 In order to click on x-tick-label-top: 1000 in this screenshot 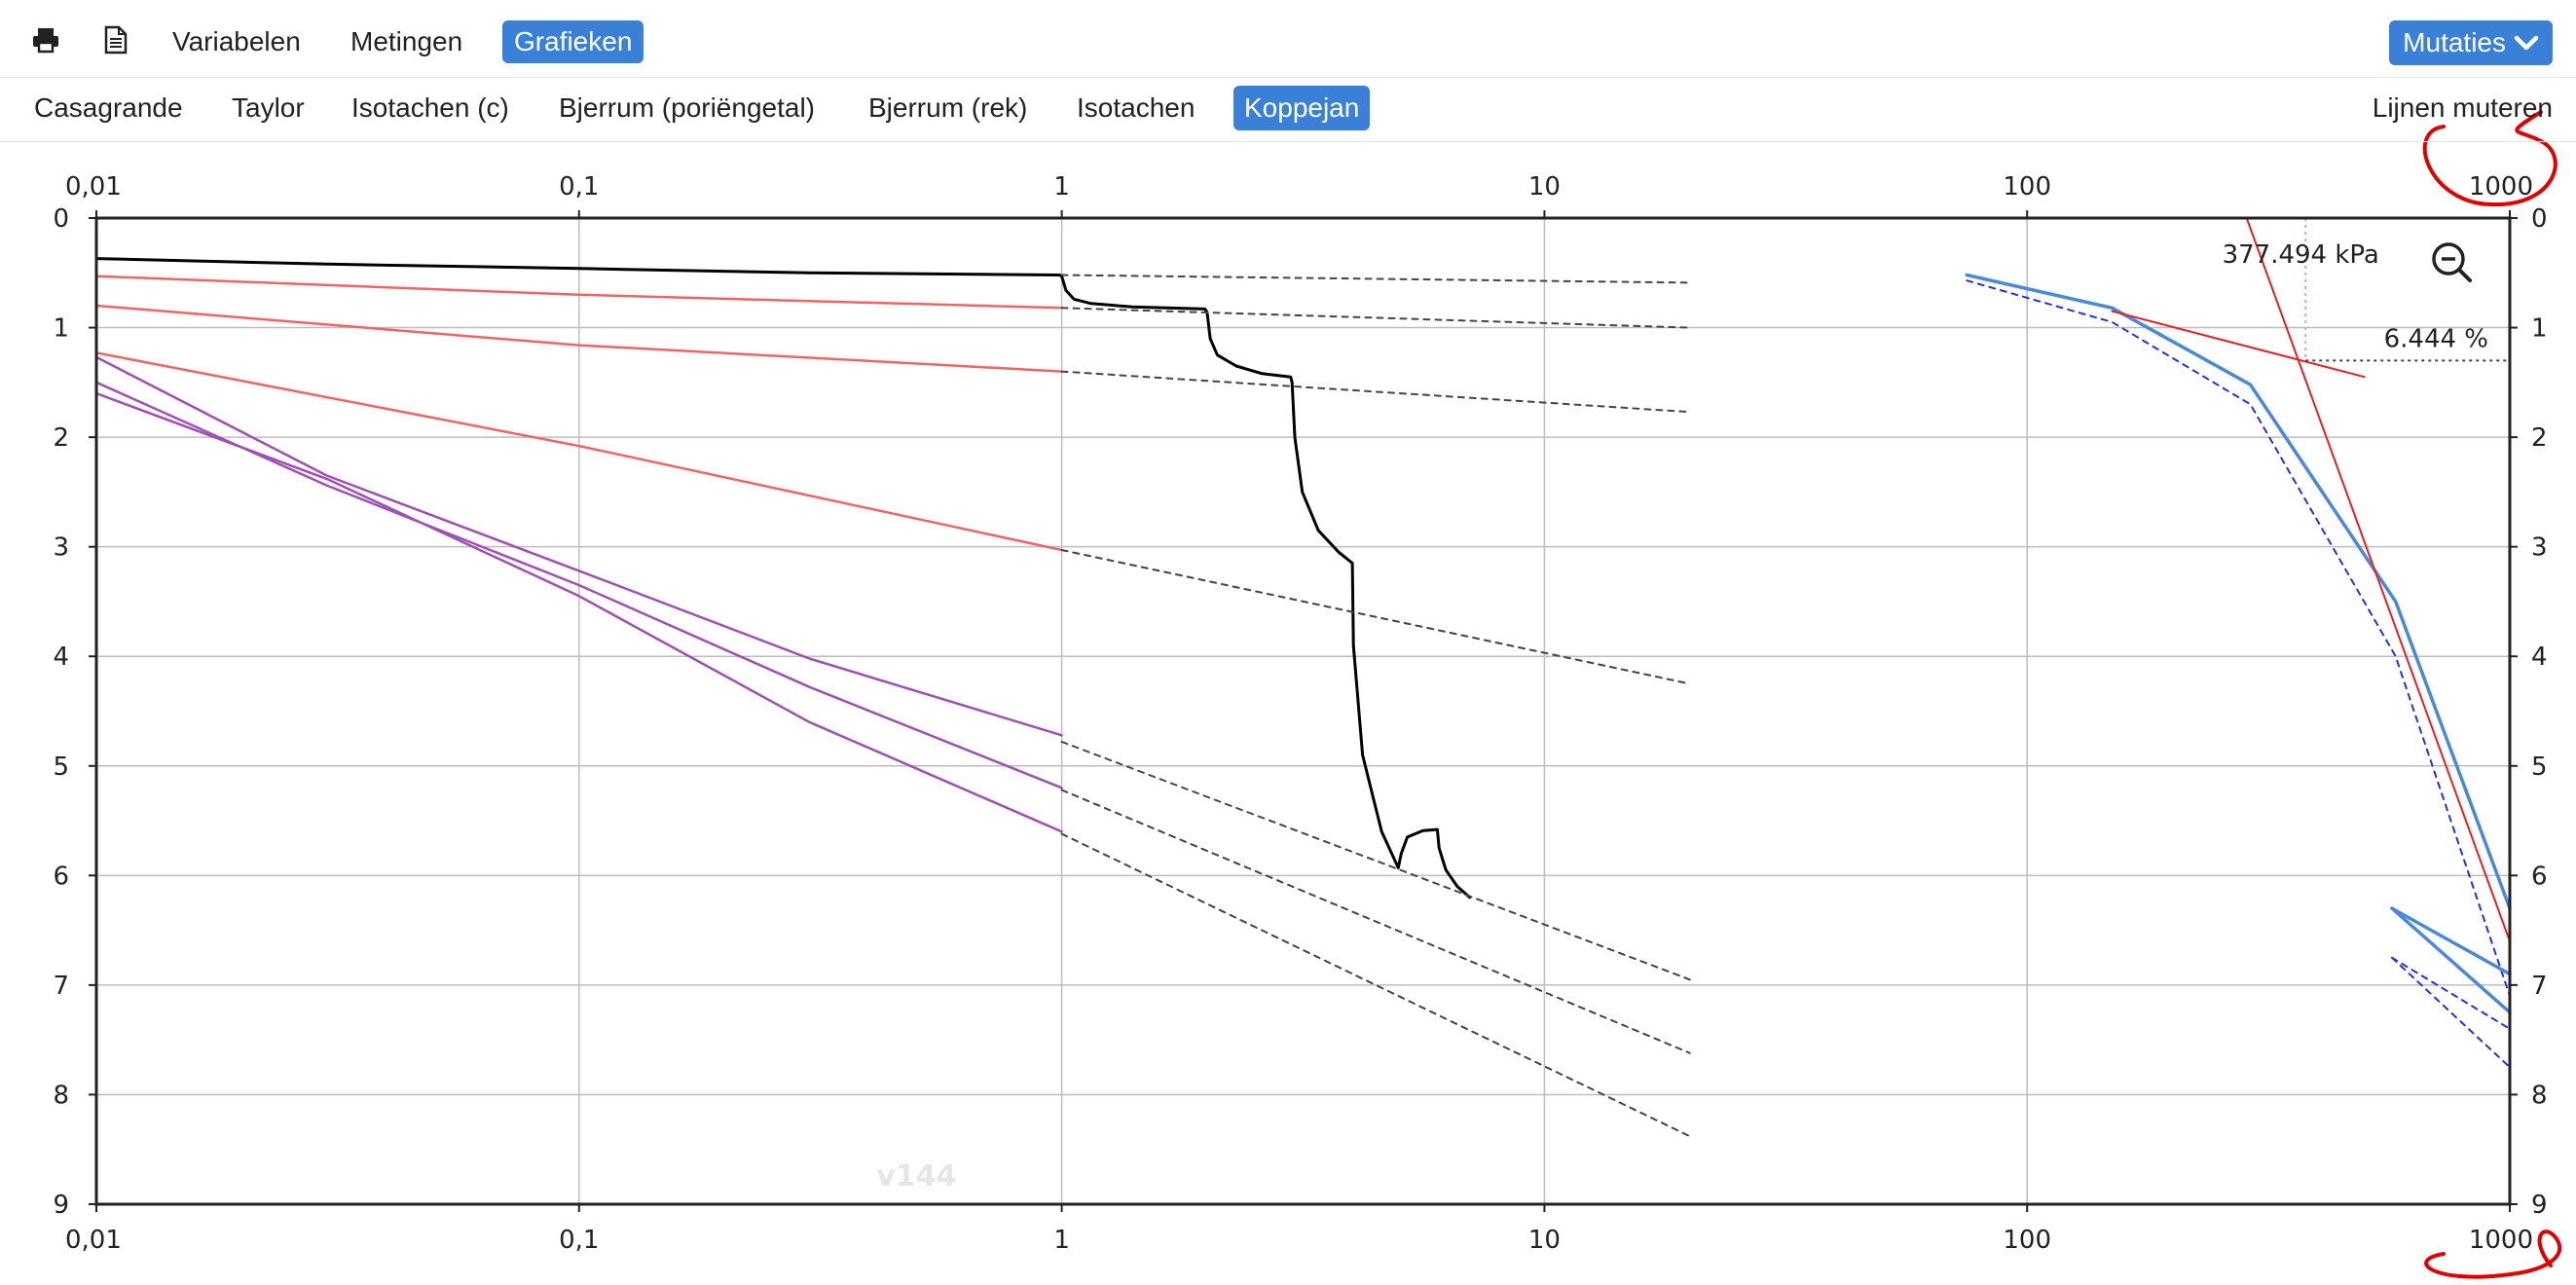, I will do `click(2501, 187)`.